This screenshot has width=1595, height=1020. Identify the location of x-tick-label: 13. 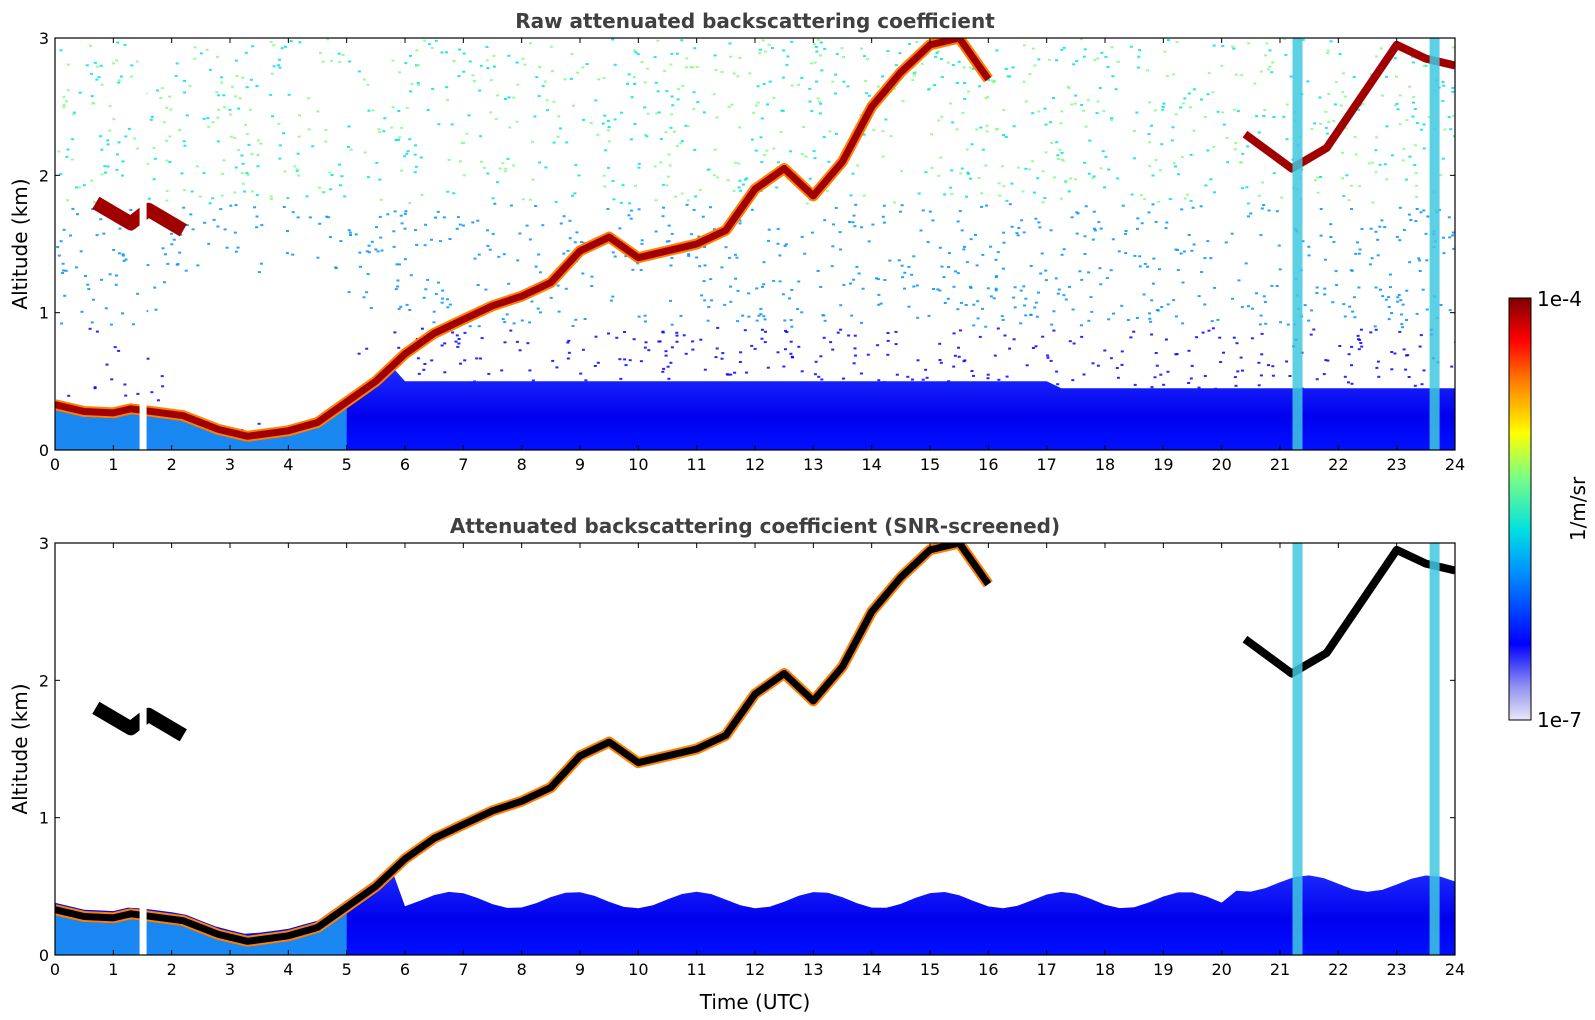
(813, 464).